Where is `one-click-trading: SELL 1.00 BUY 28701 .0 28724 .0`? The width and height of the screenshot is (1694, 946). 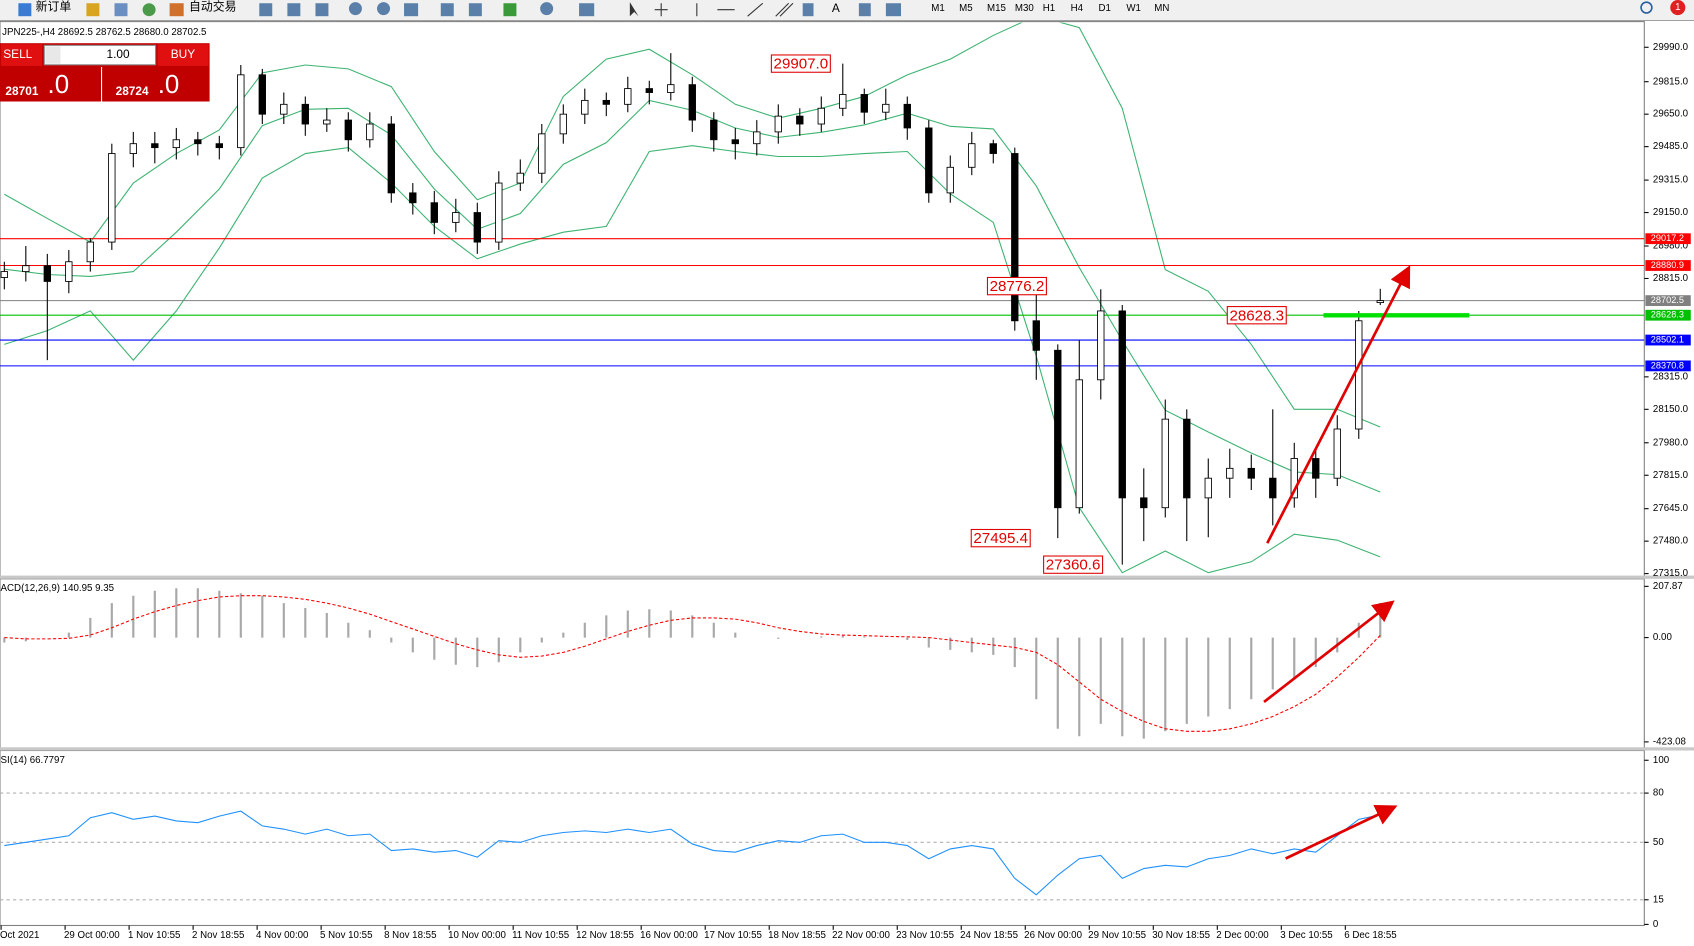
one-click-trading: SELL 1.00 BUY 28701 .0 28724 .0 is located at coordinates (105, 72).